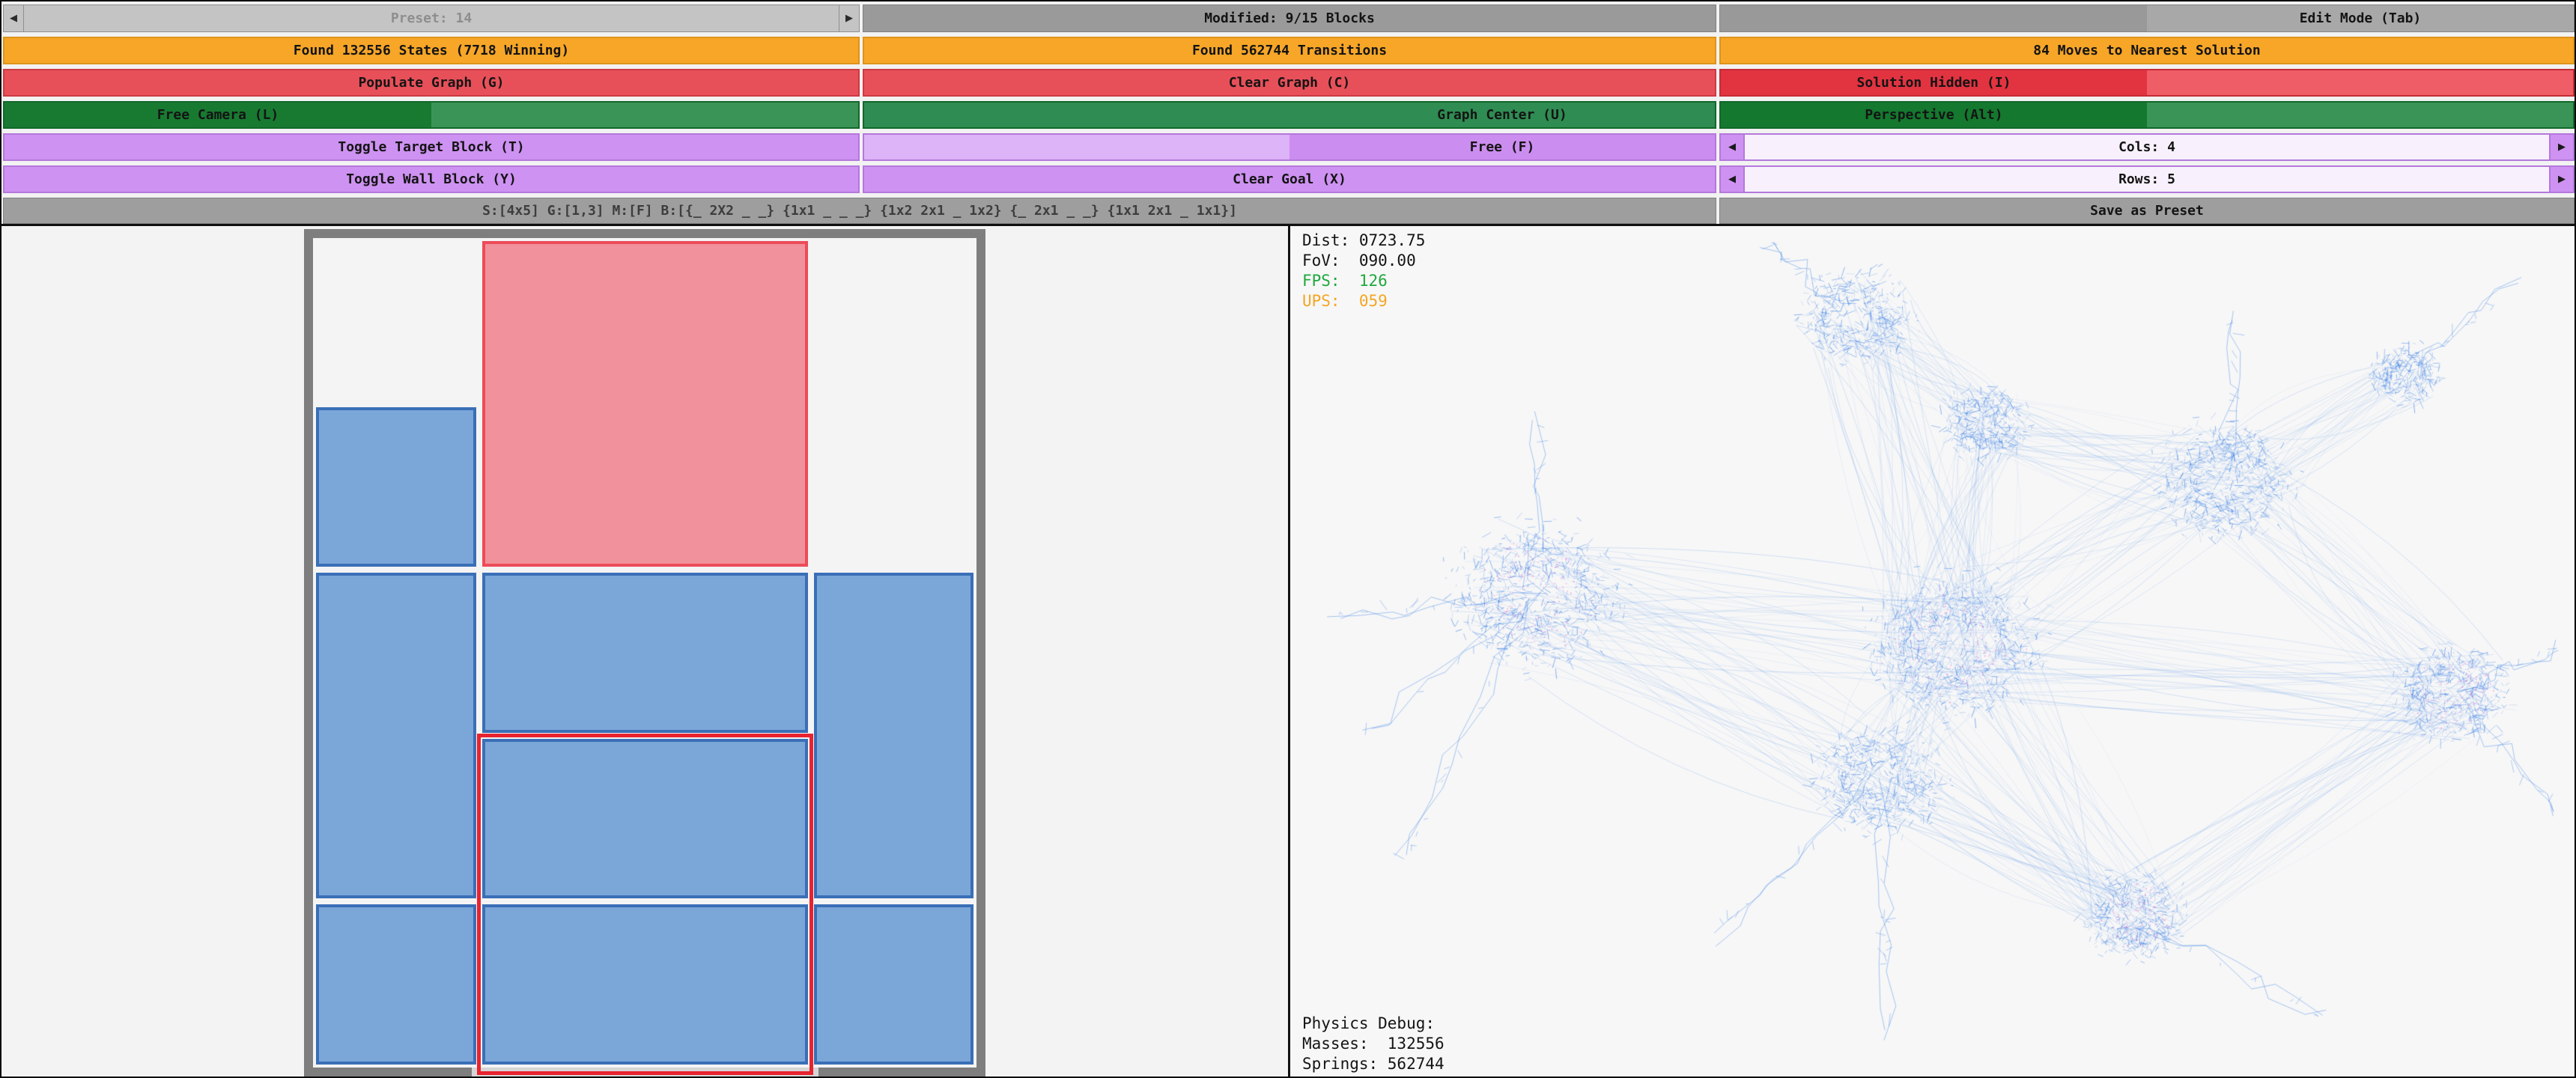 Image resolution: width=2576 pixels, height=1078 pixels. I want to click on edit-mode-toggle: Edit Mode (Tab), so click(2147, 18).